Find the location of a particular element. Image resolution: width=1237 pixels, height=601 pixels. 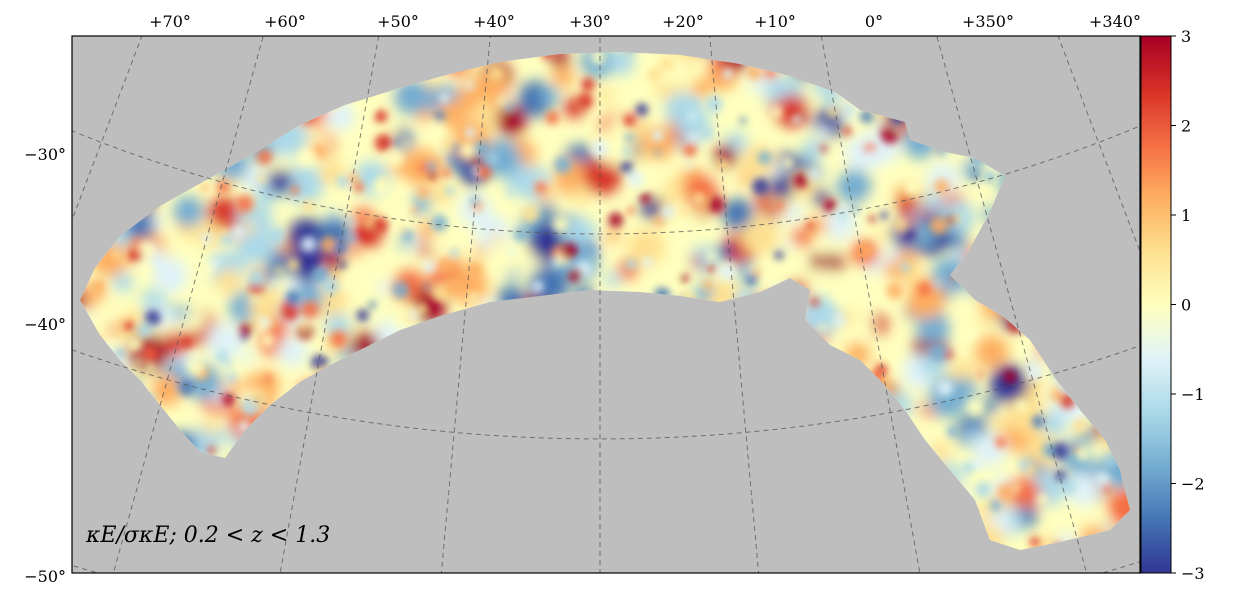

colorbar: 3210−1−2−3 is located at coordinates (1173, 305).